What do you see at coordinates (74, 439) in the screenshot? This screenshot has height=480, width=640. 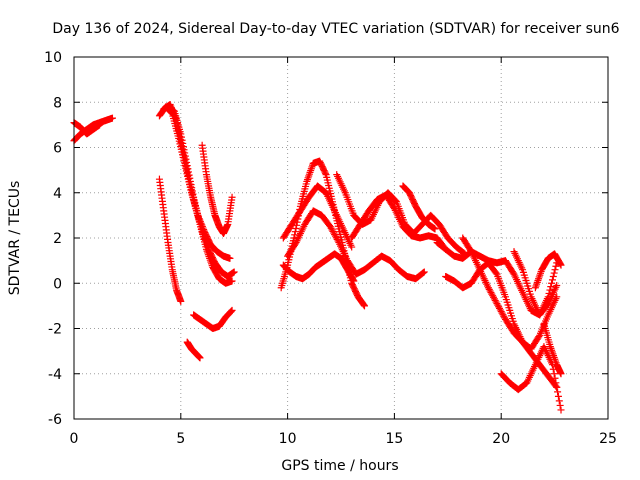 I see `x-tick-label: 0` at bounding box center [74, 439].